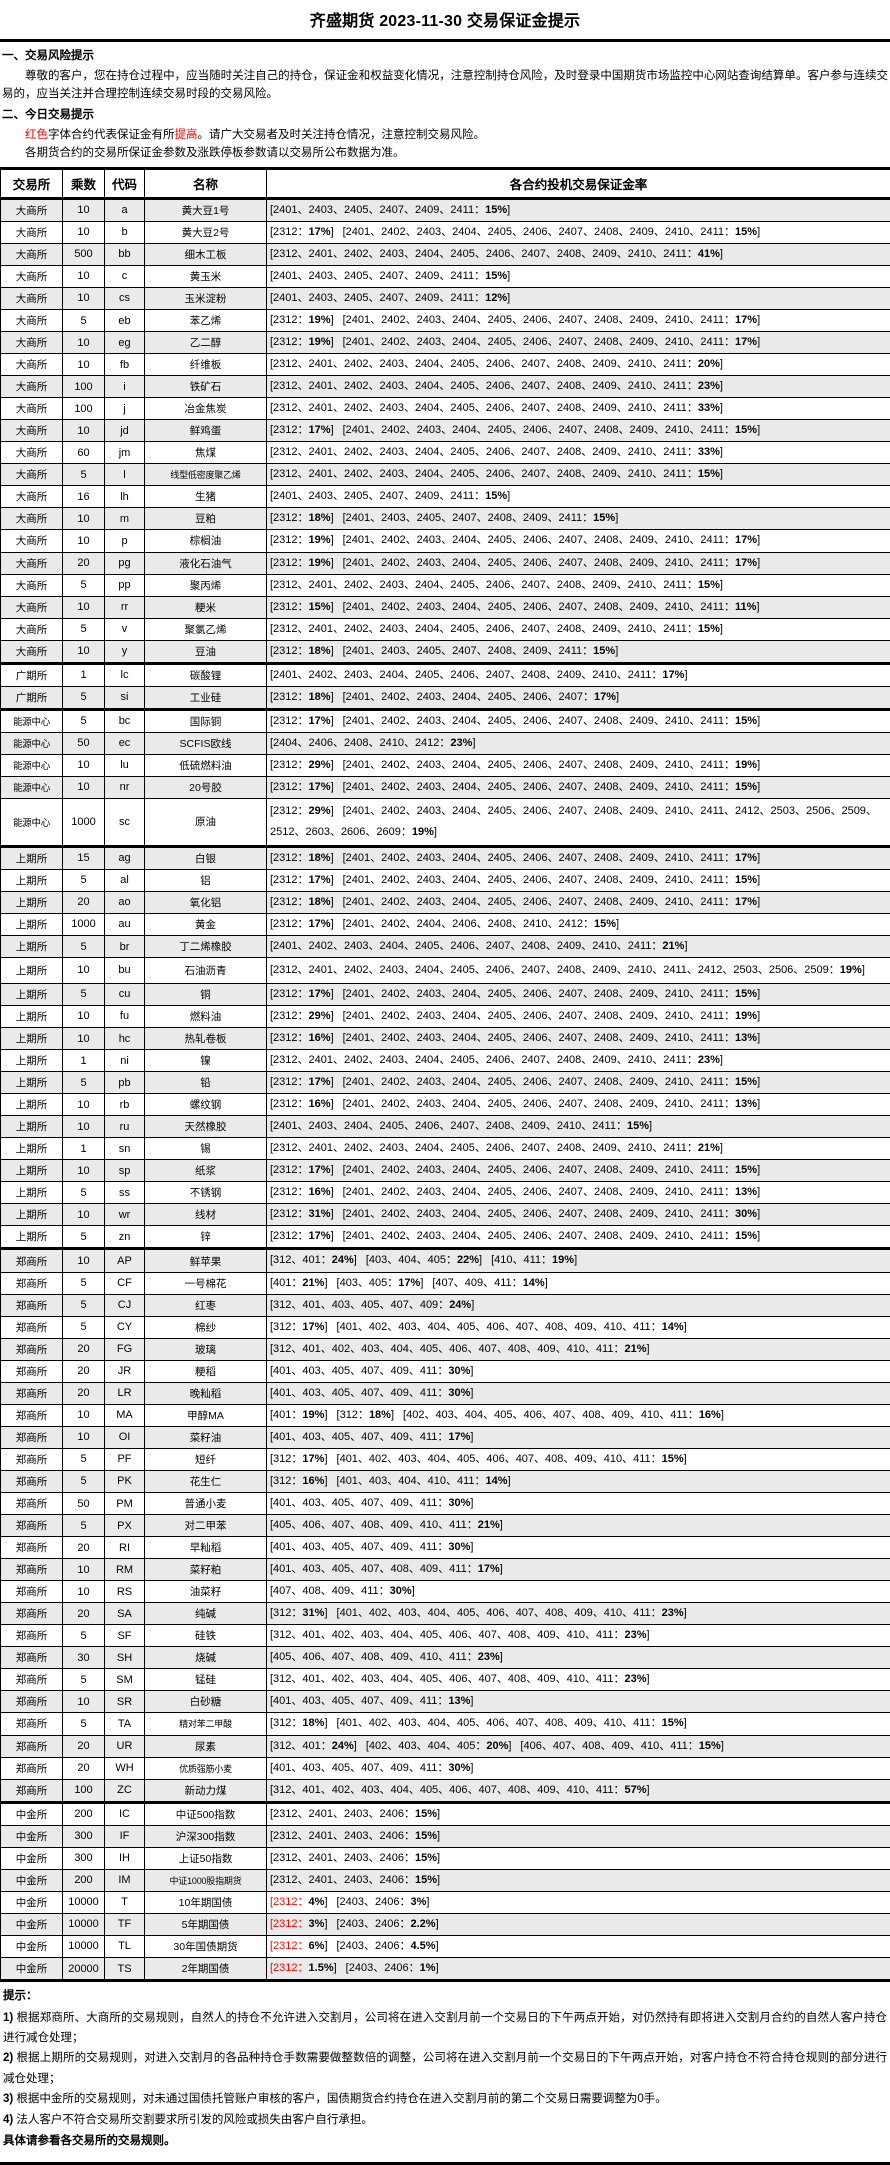 The width and height of the screenshot is (890, 2165). What do you see at coordinates (302, 342) in the screenshot?
I see `margin-segment: [2312：19%]` at bounding box center [302, 342].